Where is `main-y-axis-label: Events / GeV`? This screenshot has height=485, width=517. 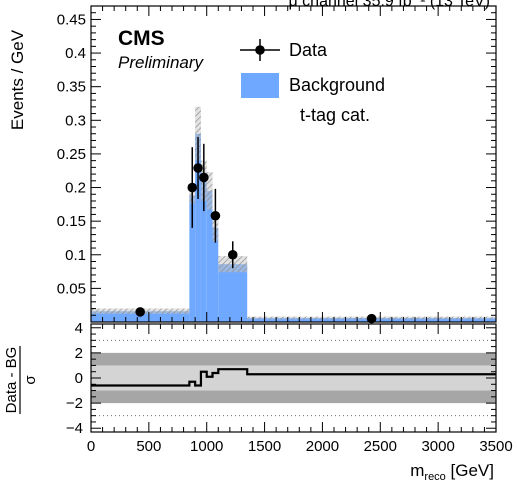 main-y-axis-label: Events / GeV is located at coordinates (17, 79).